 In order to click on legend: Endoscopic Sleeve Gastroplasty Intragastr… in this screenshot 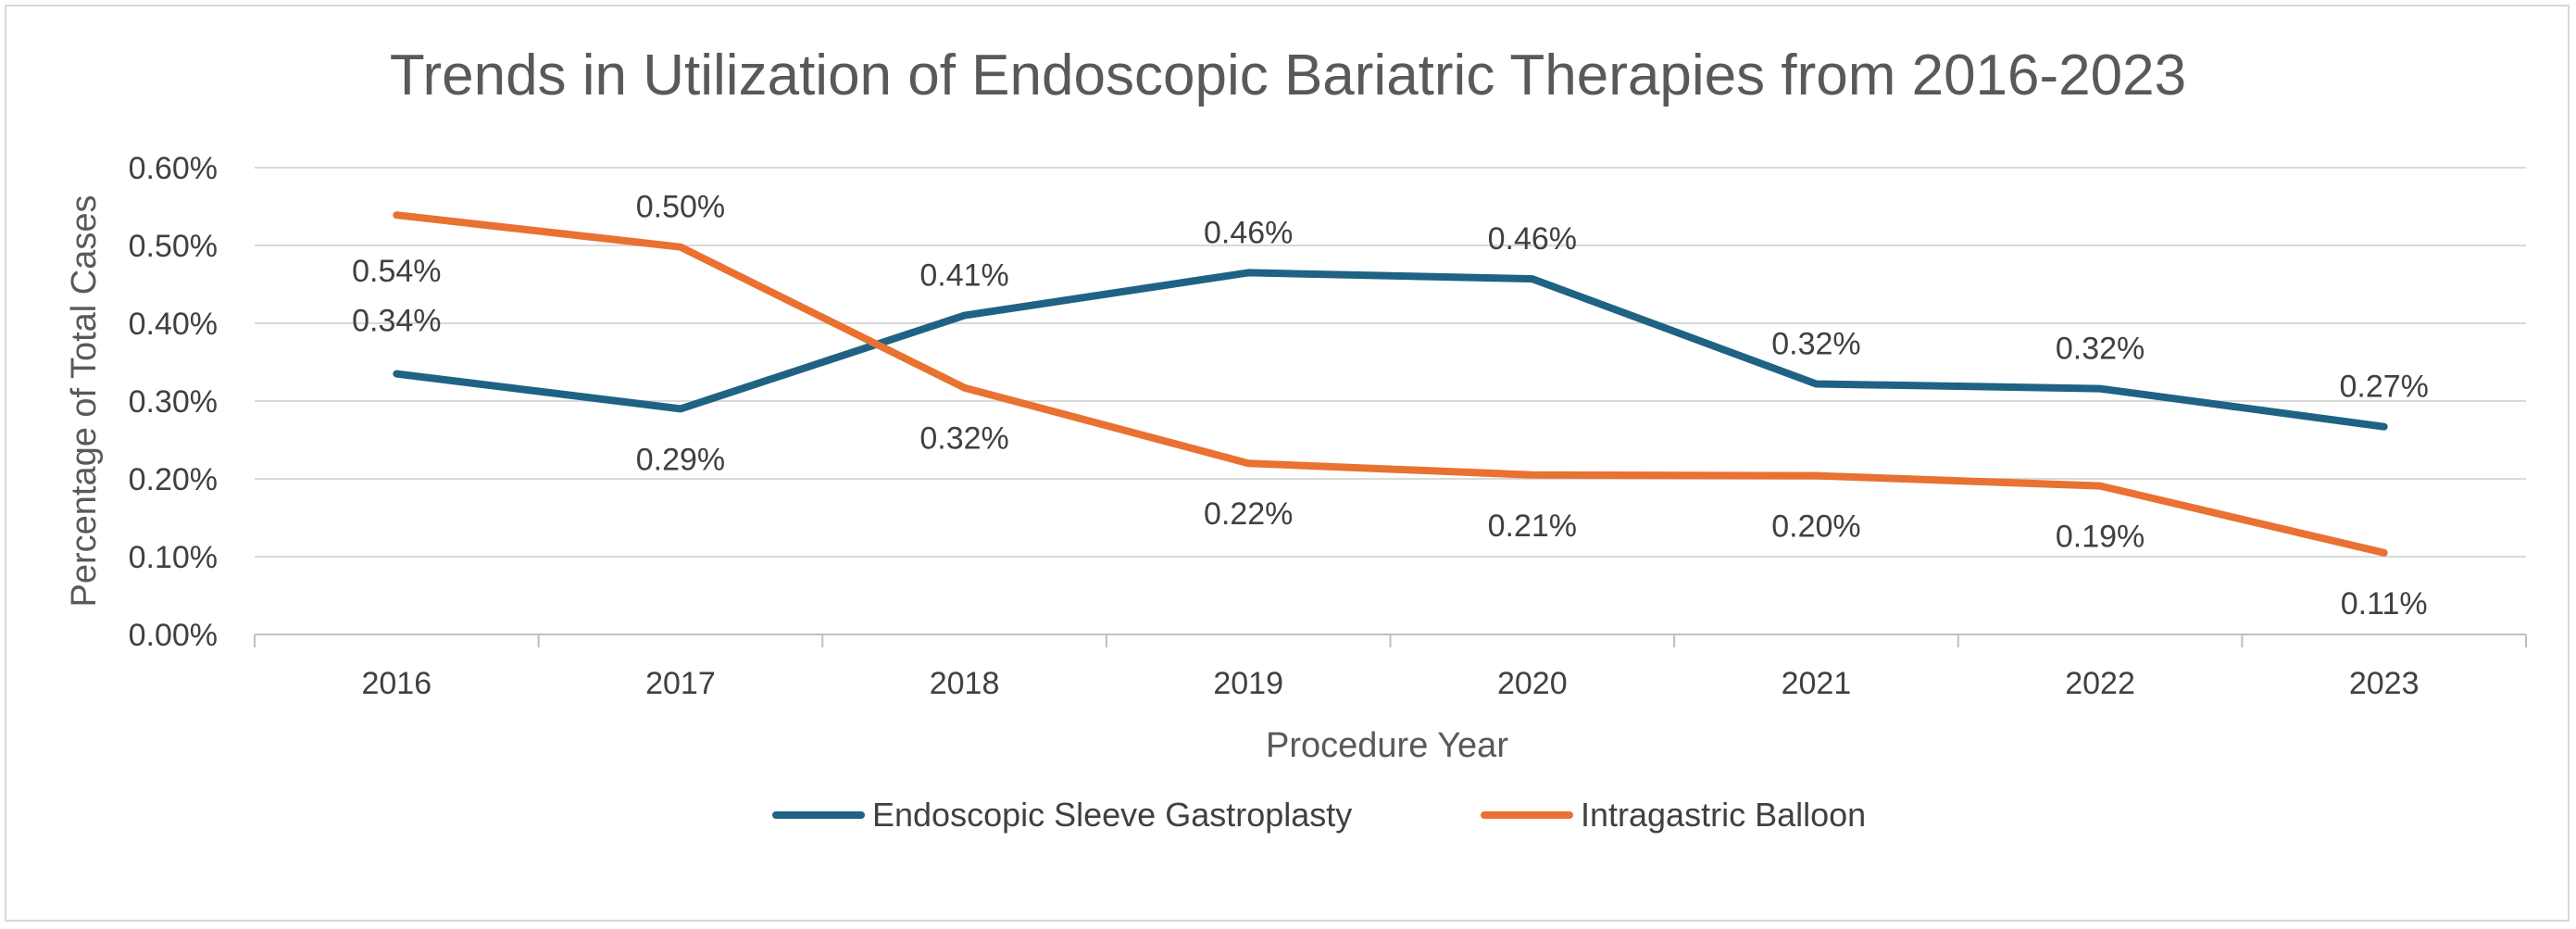, I will do `click(1319, 815)`.